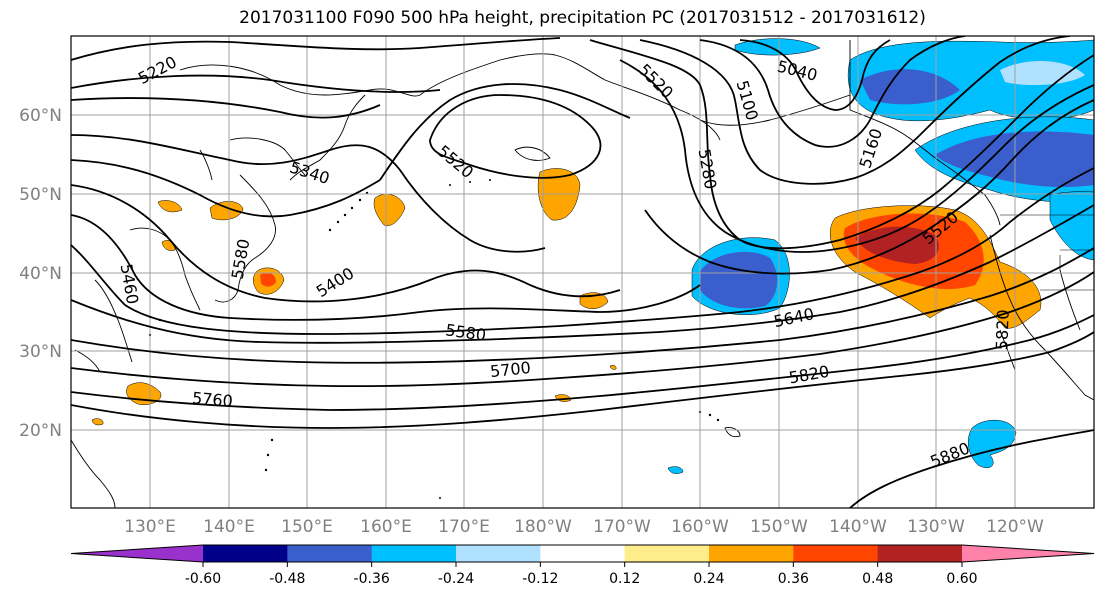 The height and width of the screenshot is (601, 1105). What do you see at coordinates (203, 579) in the screenshot?
I see `colorbar-tick-label: -0.60` at bounding box center [203, 579].